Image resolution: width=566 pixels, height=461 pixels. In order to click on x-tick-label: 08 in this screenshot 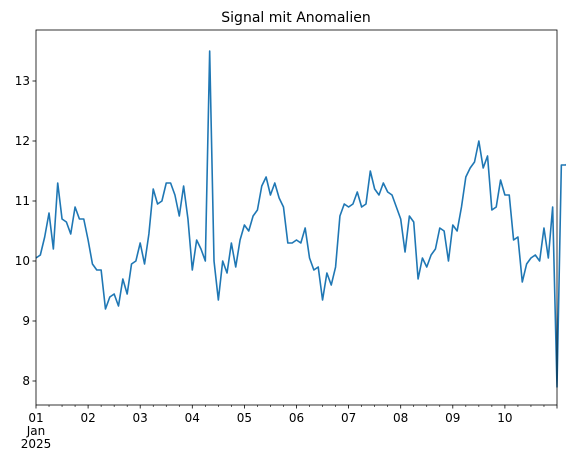, I will do `click(400, 418)`.